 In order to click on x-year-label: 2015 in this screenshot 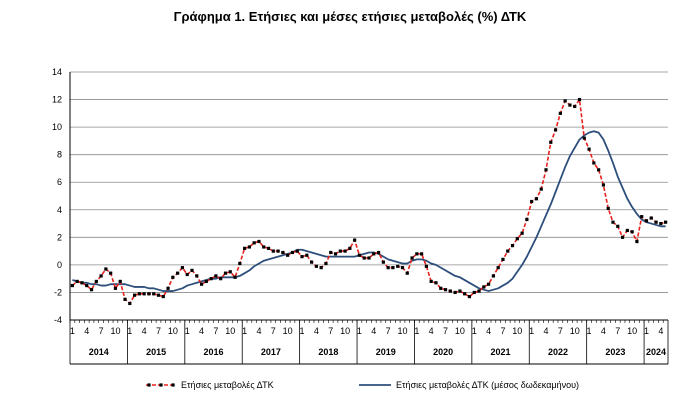, I will do `click(156, 352)`.